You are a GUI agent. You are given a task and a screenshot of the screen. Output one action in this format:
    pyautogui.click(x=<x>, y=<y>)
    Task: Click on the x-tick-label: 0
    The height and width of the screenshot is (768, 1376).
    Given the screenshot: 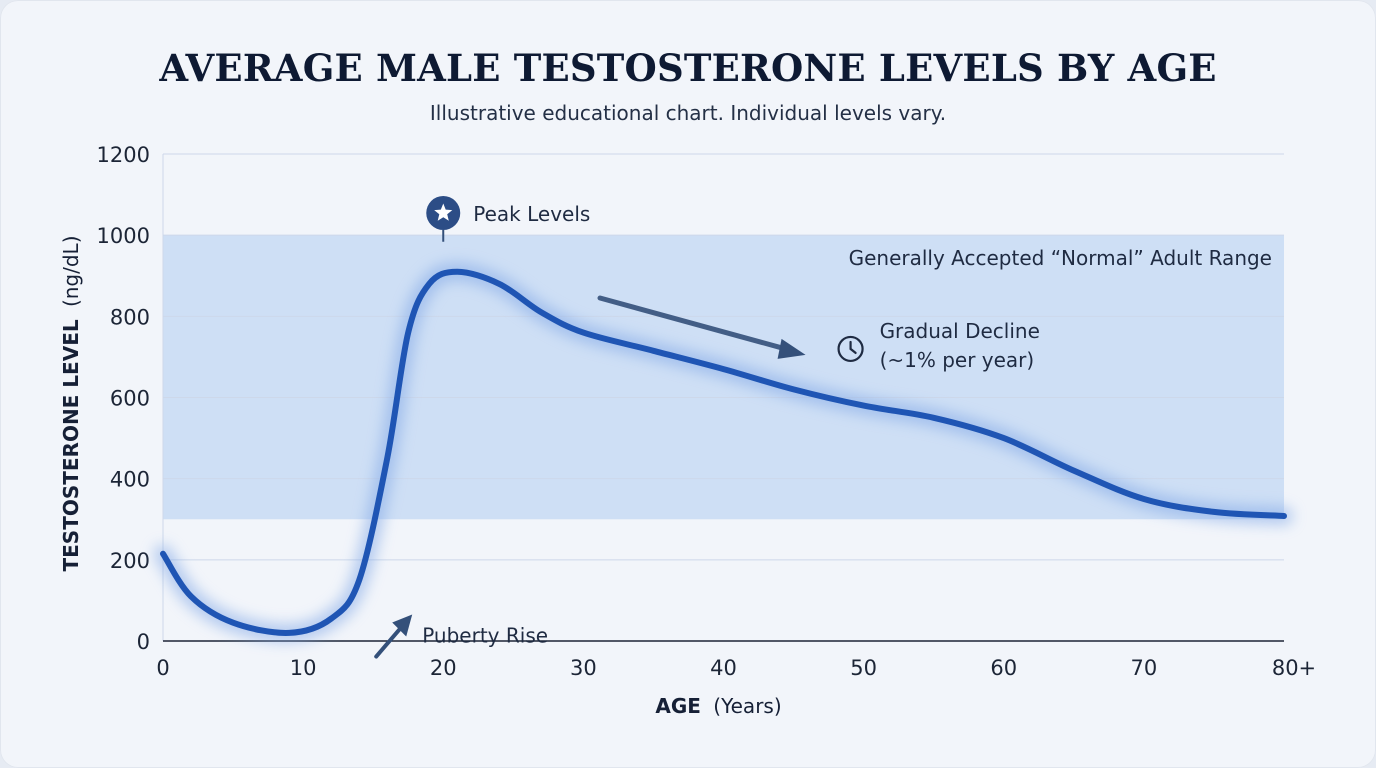 What is the action you would take?
    pyautogui.click(x=162, y=668)
    